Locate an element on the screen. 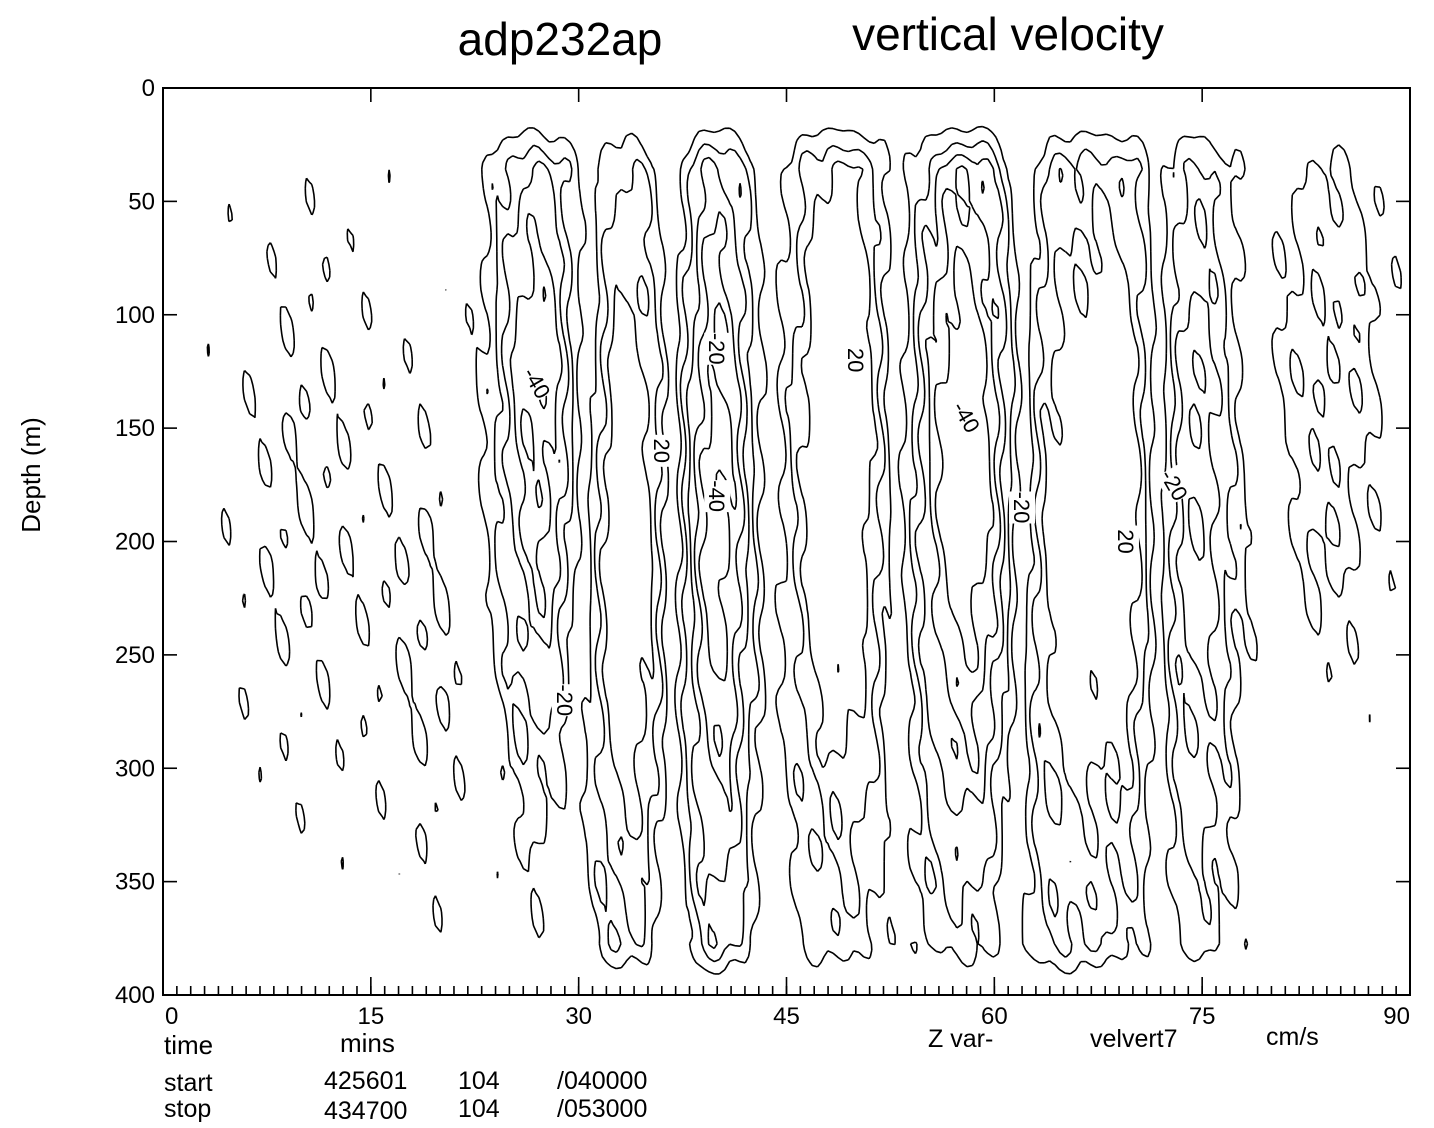  stop-value-1: 434700 is located at coordinates (365, 1111).